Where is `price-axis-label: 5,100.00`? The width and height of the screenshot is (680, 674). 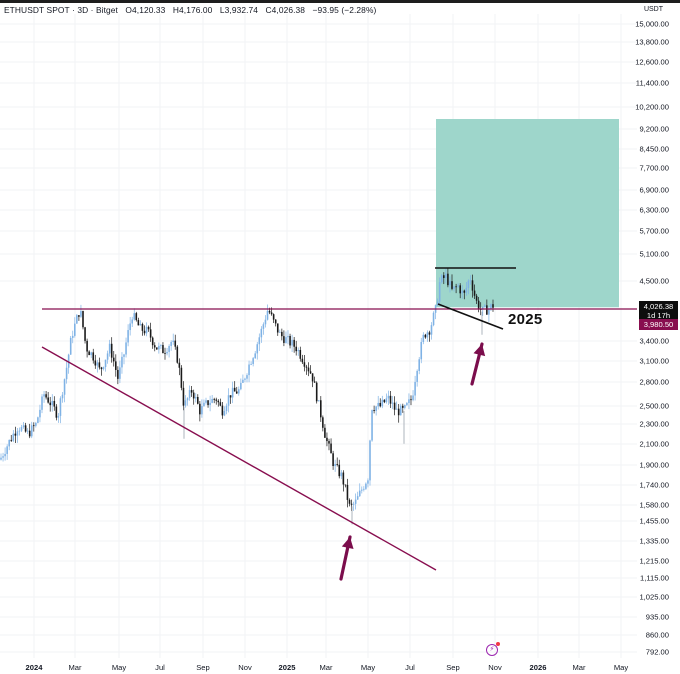 price-axis-label: 5,100.00 is located at coordinates (654, 254).